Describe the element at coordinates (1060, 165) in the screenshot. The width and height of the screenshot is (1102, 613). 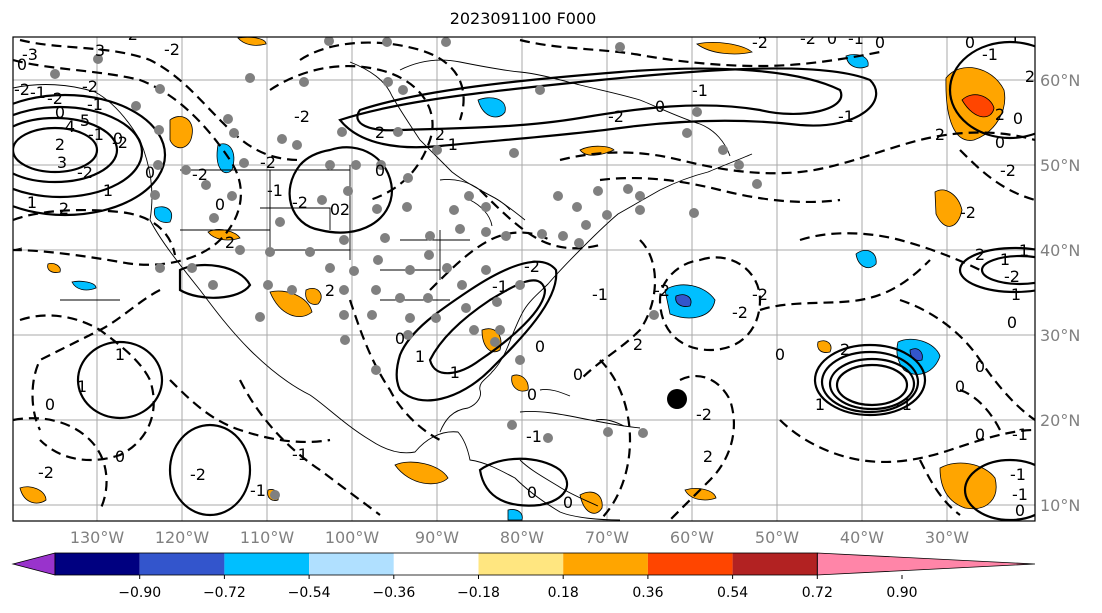
I see `lat-label: 50°N` at that location.